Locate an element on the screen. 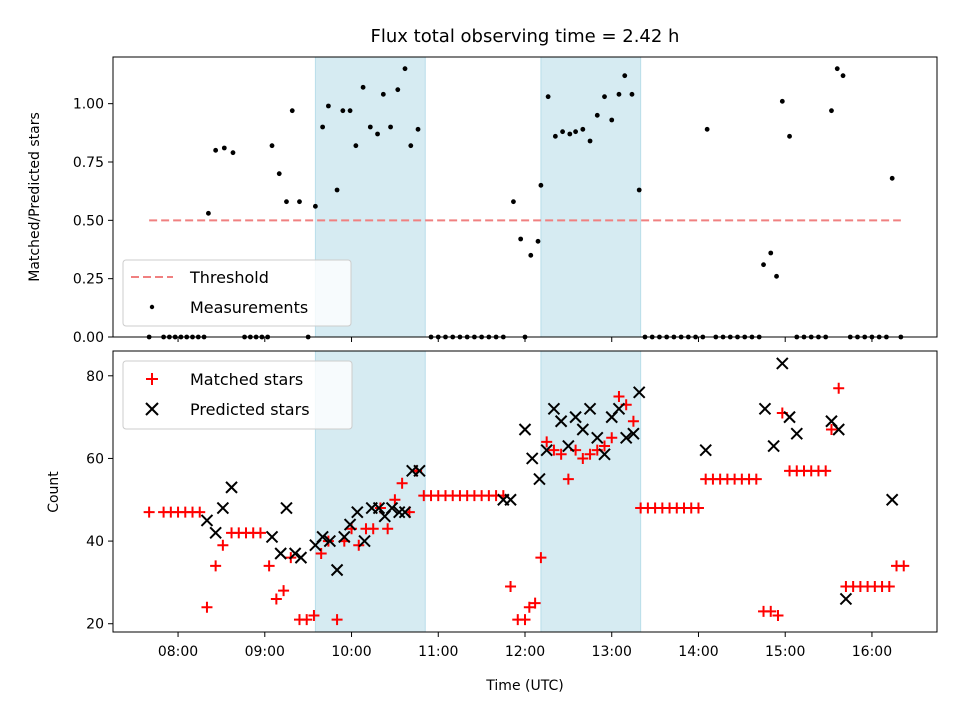  predicted-legend-label: Predicted stars is located at coordinates (250, 409).